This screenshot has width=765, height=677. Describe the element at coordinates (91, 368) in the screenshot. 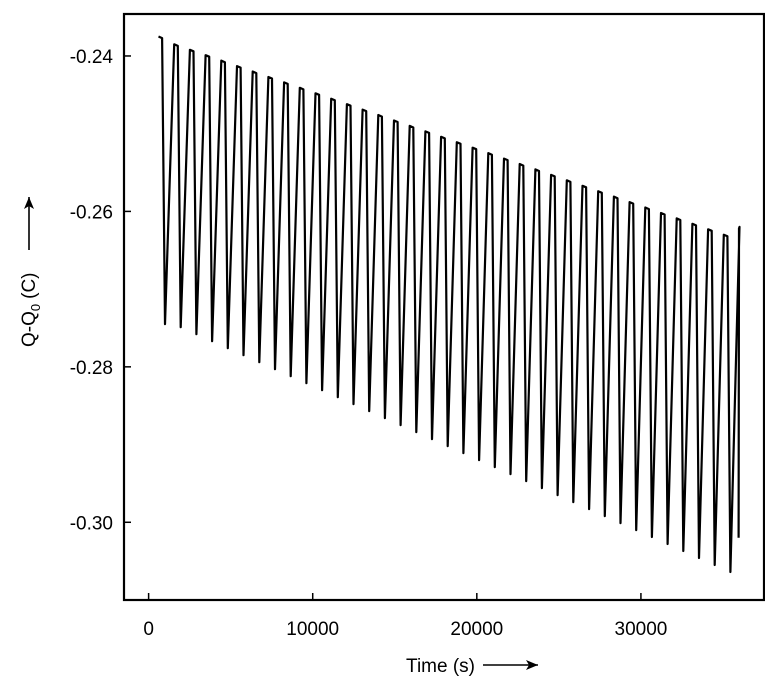

I see `y-tick-label: -0.28` at that location.